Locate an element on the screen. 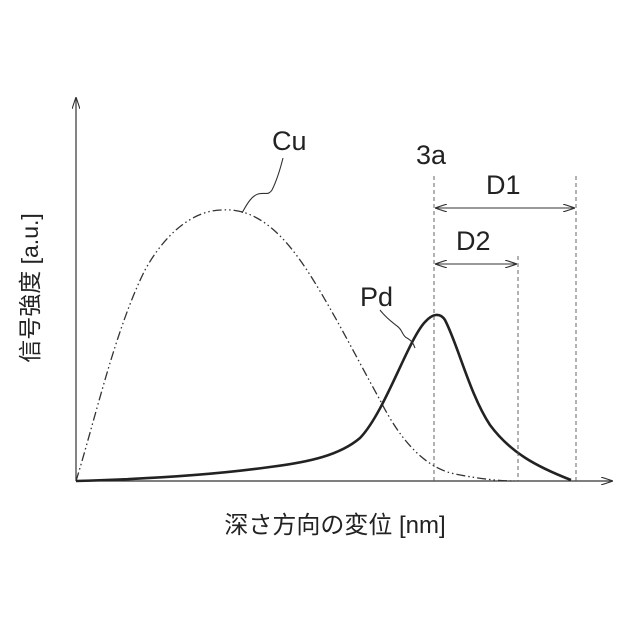  d2-label: D2 is located at coordinates (473, 241).